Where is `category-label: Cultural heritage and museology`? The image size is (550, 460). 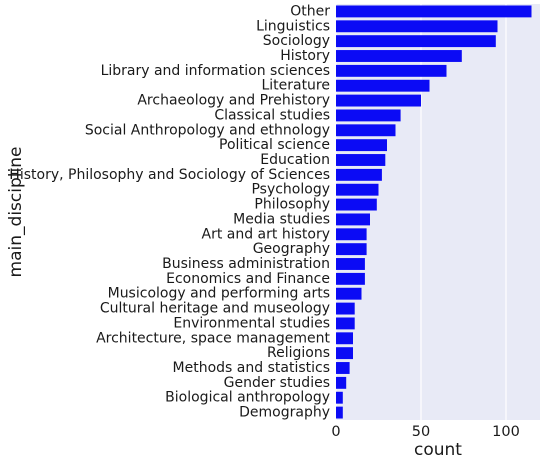 category-label: Cultural heritage and museology is located at coordinates (215, 309).